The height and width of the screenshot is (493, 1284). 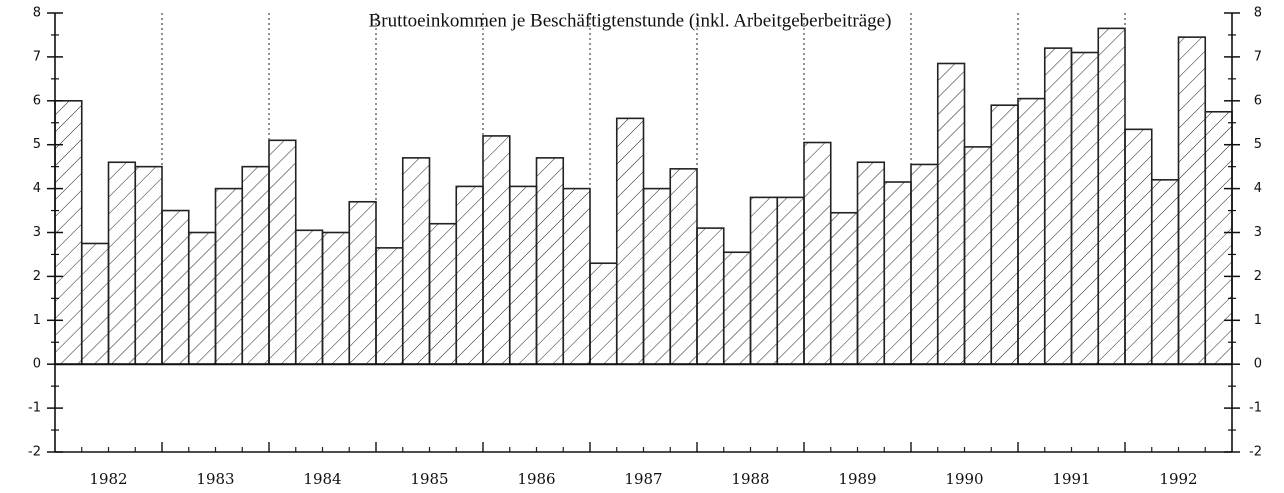 What do you see at coordinates (1255, 408) in the screenshot?
I see `y2-tick-label: -1` at bounding box center [1255, 408].